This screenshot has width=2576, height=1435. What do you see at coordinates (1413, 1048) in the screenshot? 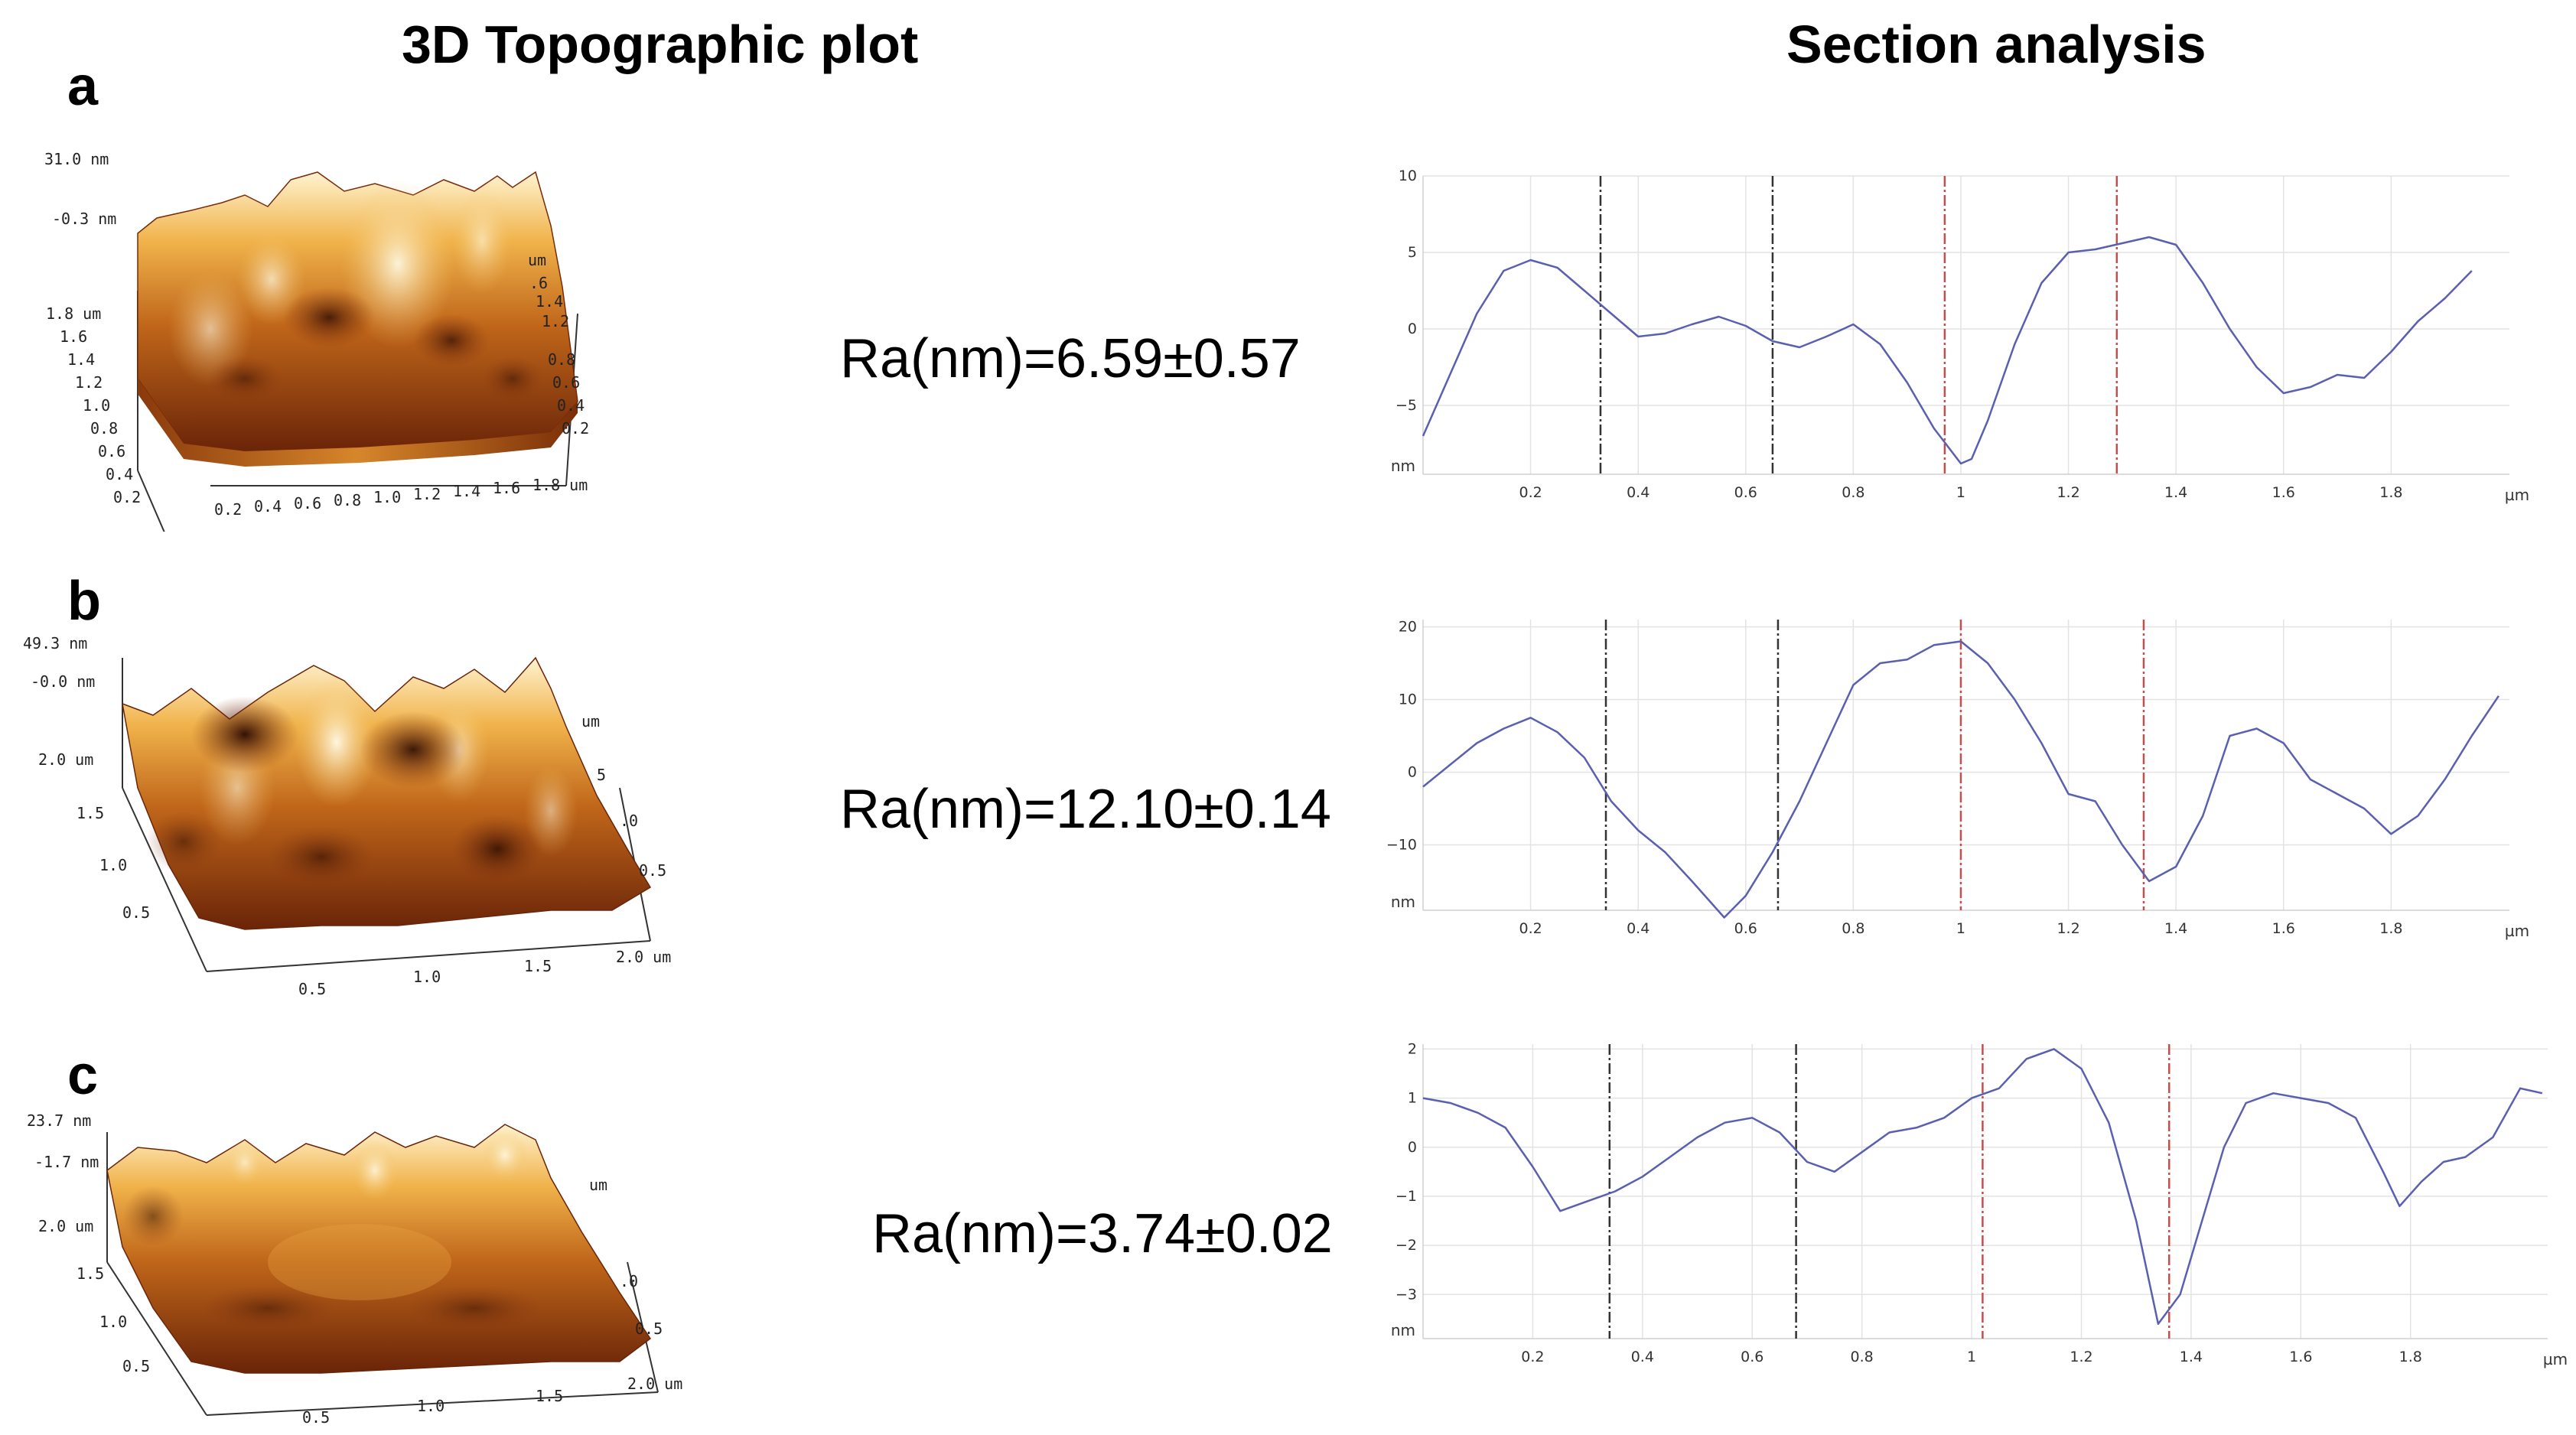
I see `y-tick-label: 2` at bounding box center [1413, 1048].